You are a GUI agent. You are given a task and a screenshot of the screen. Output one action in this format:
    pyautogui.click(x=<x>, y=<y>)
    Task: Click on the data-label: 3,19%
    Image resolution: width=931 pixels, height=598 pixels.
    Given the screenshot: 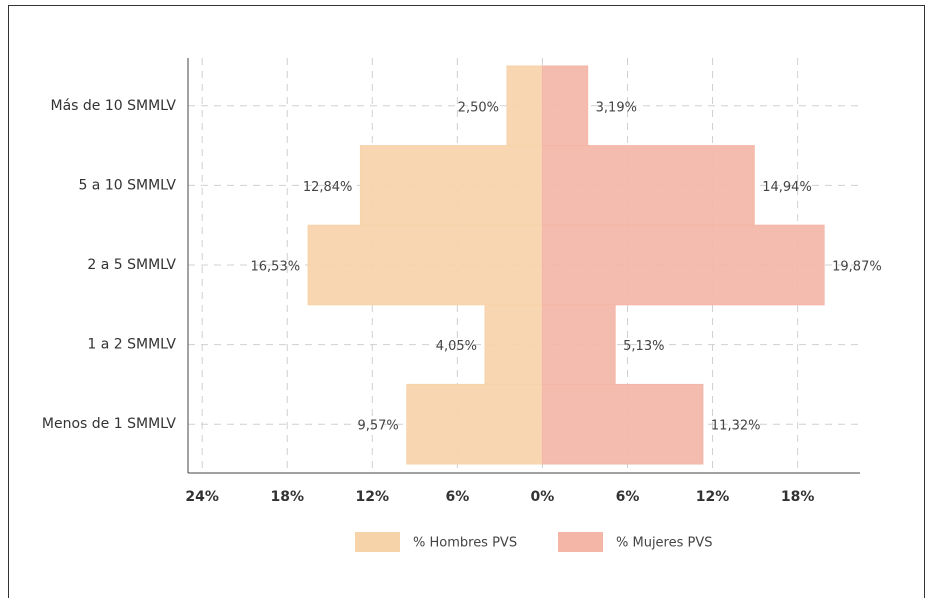 What is the action you would take?
    pyautogui.click(x=616, y=107)
    